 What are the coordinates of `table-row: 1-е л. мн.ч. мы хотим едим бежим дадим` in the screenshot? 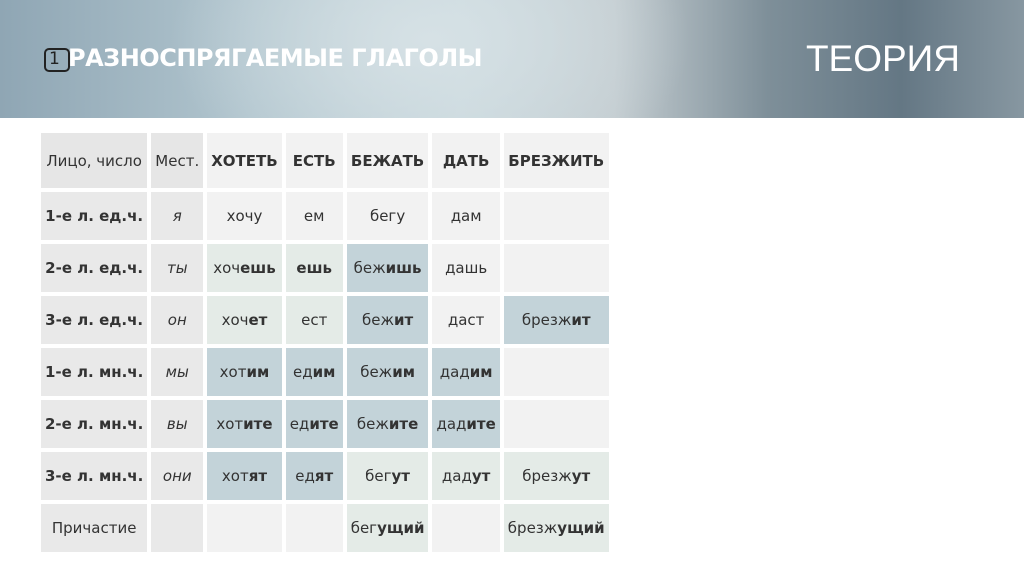 It's located at (325, 372).